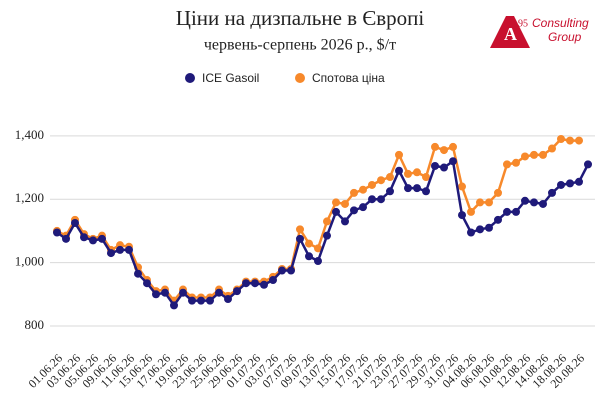  What do you see at coordinates (560, 23) in the screenshot?
I see `logo-text: Consulting` at bounding box center [560, 23].